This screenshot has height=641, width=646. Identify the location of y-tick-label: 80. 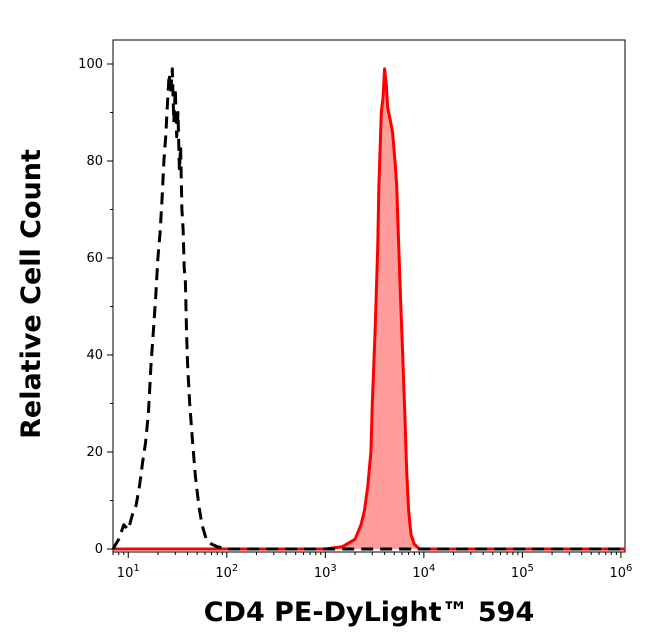
(94, 161).